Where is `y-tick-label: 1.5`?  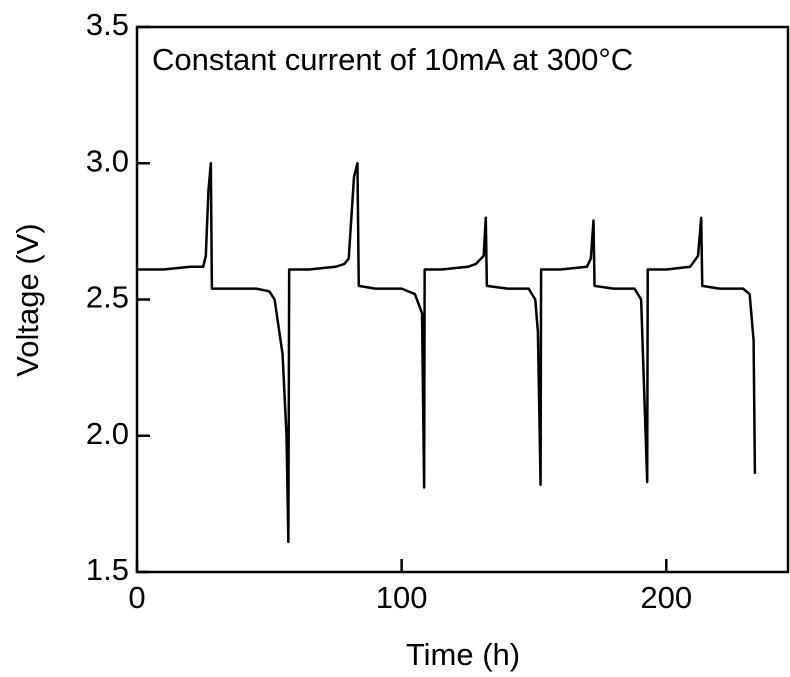
y-tick-label: 1.5 is located at coordinates (107, 569).